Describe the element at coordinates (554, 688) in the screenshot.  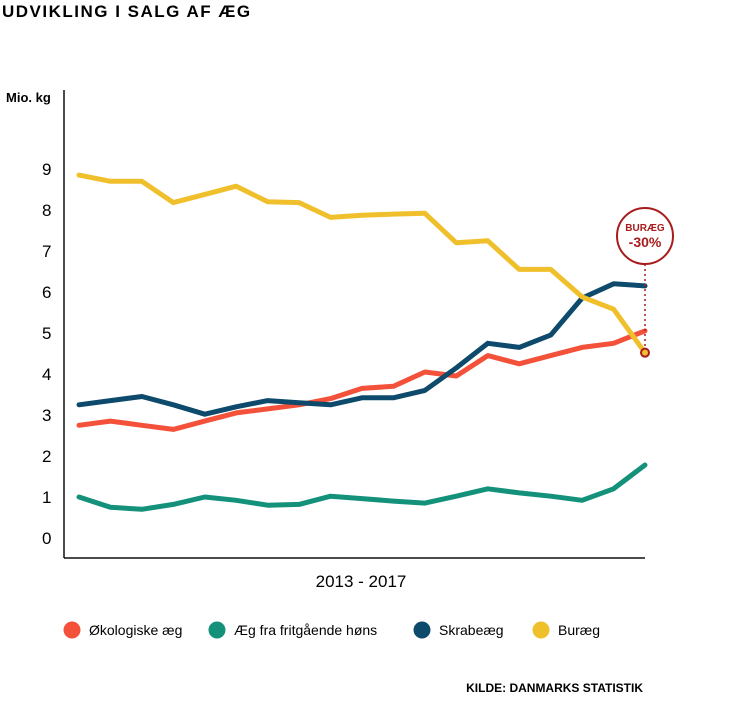
I see `source-note: KILDE: DANMARKS STATISTIK` at that location.